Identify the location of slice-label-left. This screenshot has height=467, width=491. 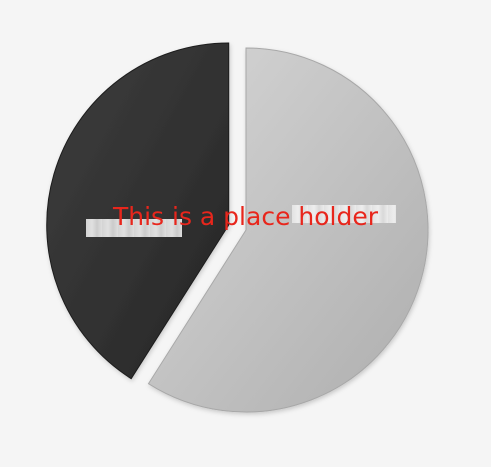
(134, 228).